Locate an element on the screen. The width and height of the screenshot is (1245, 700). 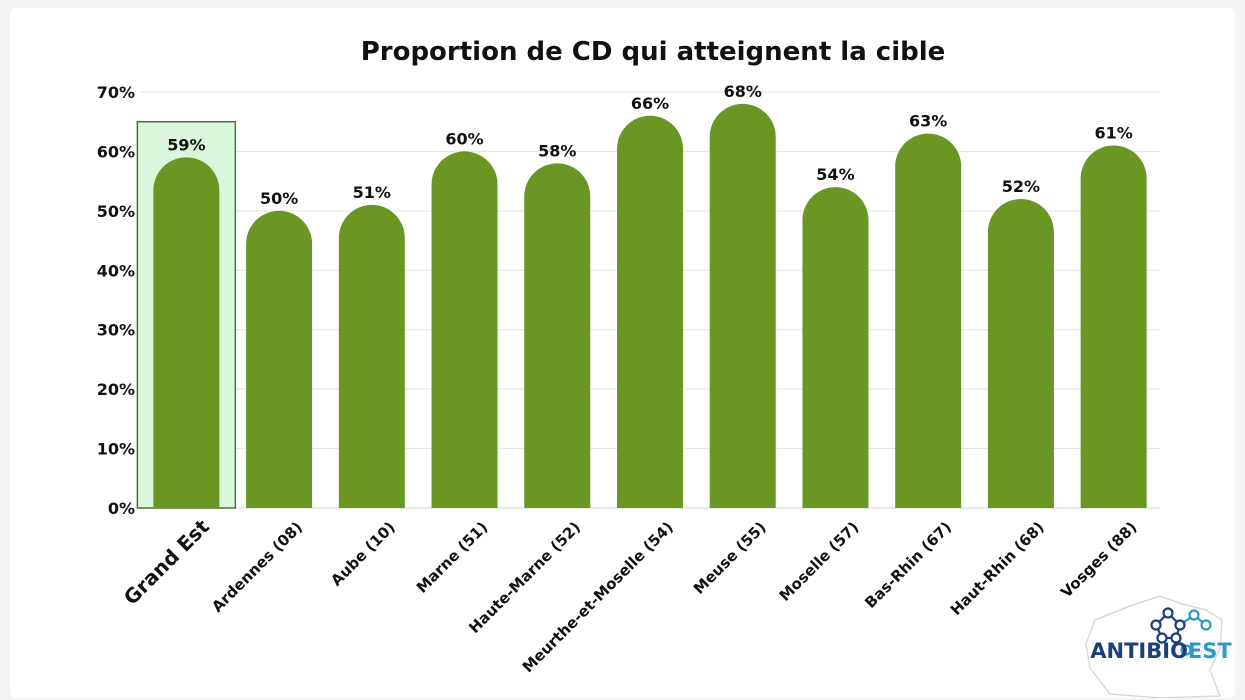
logo-text-main: ANTIBIO is located at coordinates (1139, 651).